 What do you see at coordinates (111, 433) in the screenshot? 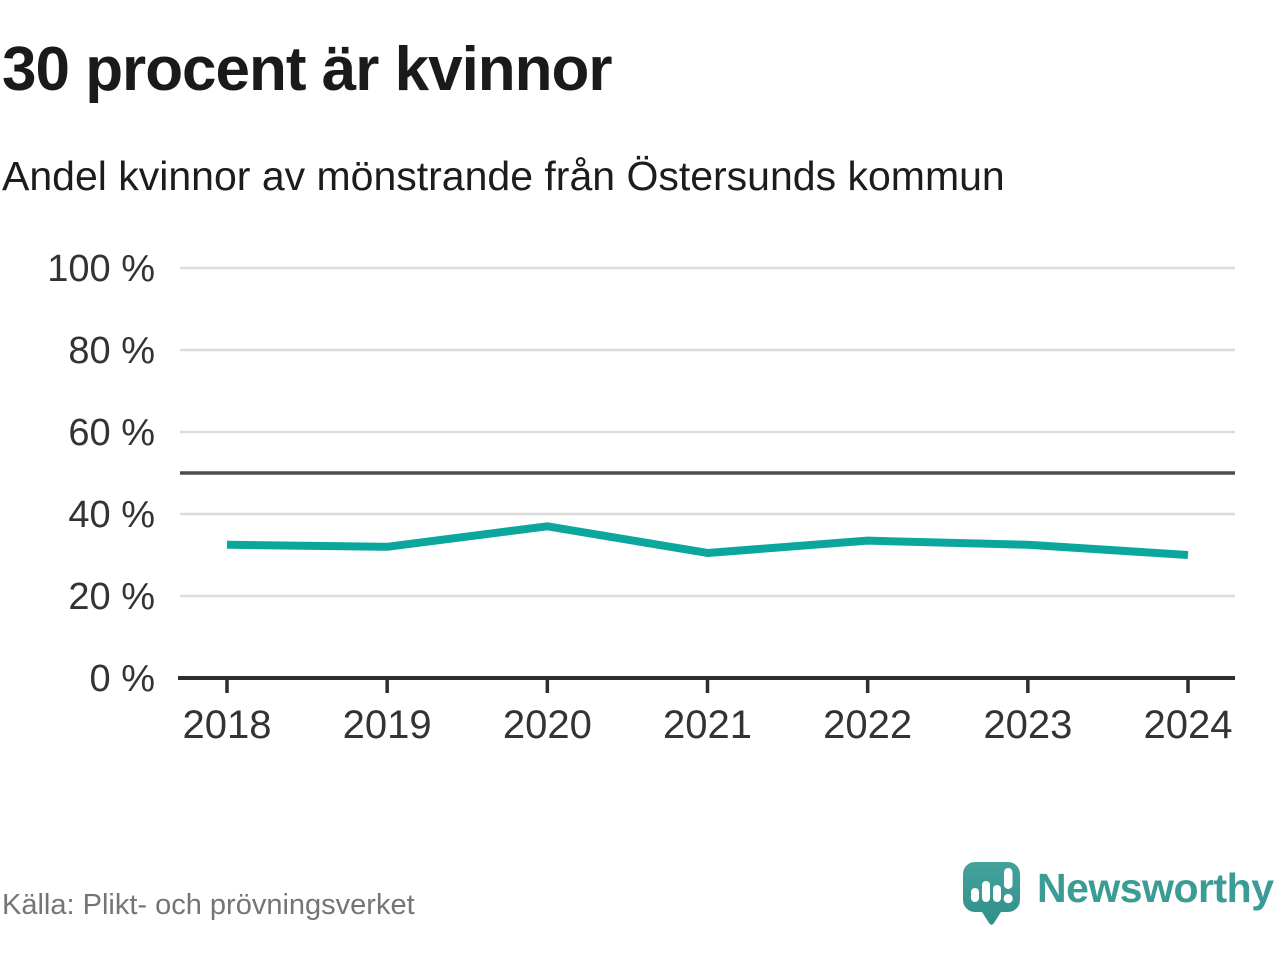
I see `y-tick-label: 60 %` at bounding box center [111, 433].